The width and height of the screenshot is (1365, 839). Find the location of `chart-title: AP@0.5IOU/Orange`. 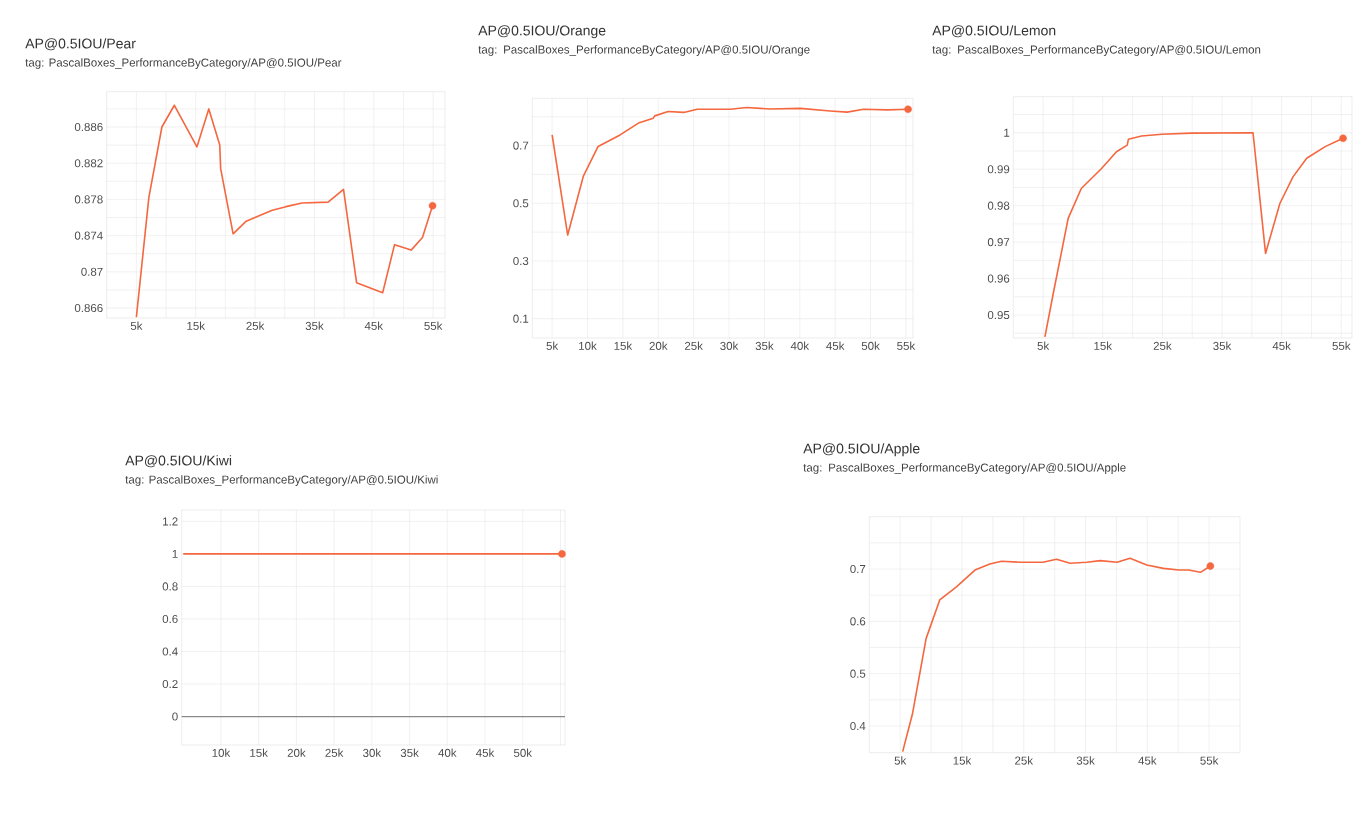

chart-title: AP@0.5IOU/Orange is located at coordinates (542, 32).